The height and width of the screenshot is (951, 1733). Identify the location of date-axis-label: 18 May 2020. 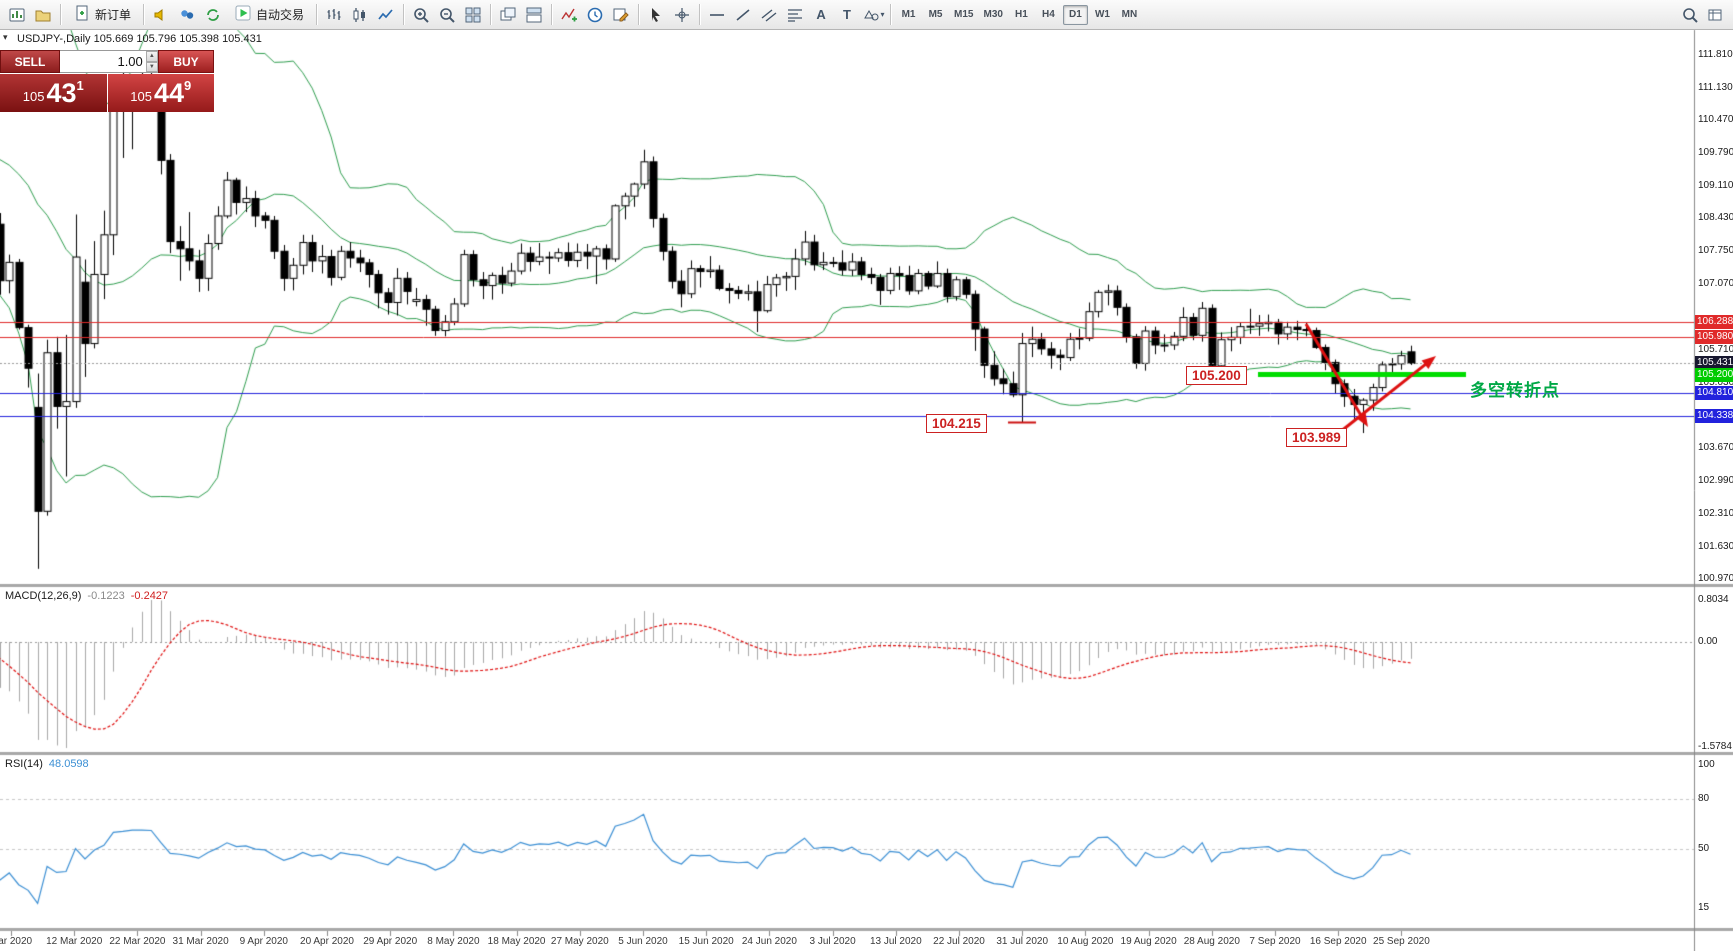
(516, 941).